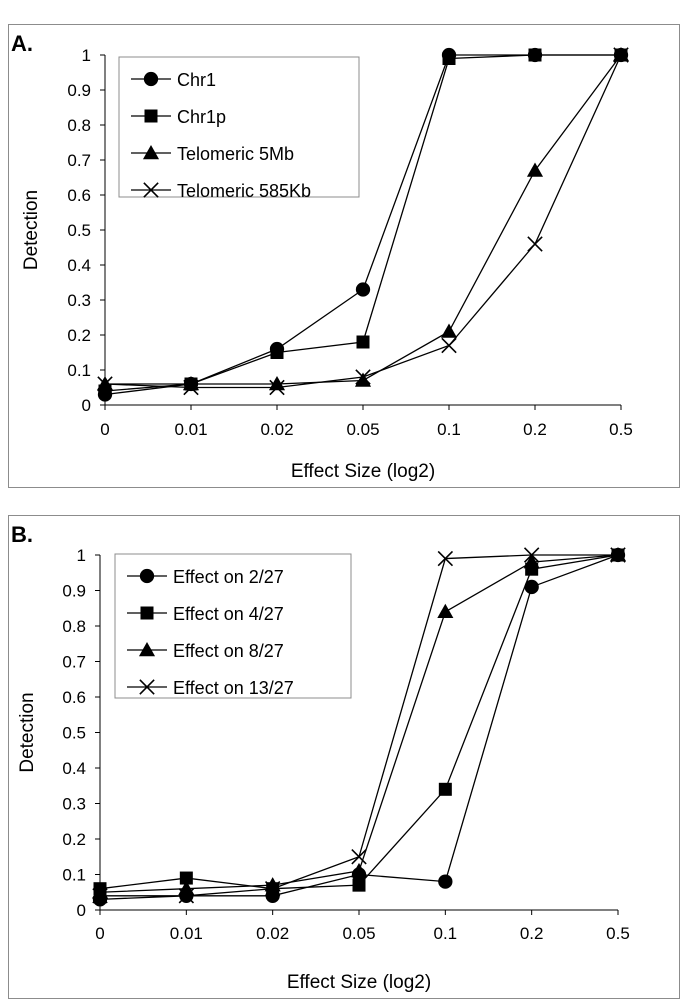 The width and height of the screenshot is (685, 1004). What do you see at coordinates (621, 429) in the screenshot?
I see `chart0-x-tick-label: 0.5` at bounding box center [621, 429].